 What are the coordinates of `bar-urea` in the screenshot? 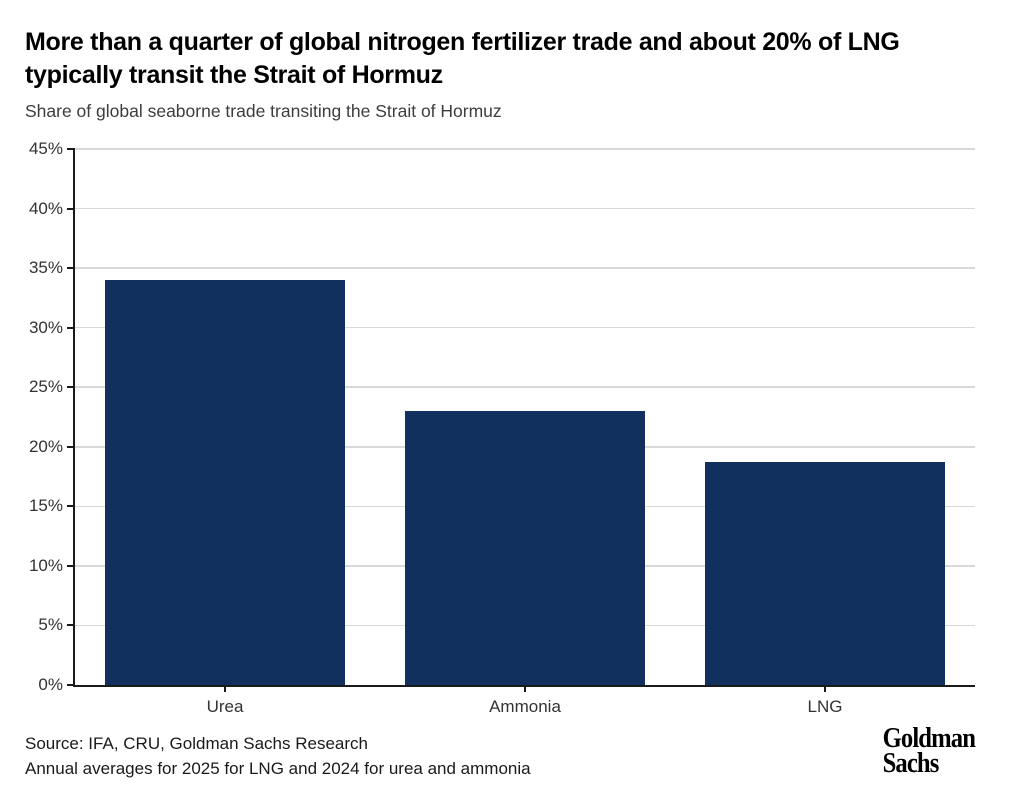 It's located at (225, 482).